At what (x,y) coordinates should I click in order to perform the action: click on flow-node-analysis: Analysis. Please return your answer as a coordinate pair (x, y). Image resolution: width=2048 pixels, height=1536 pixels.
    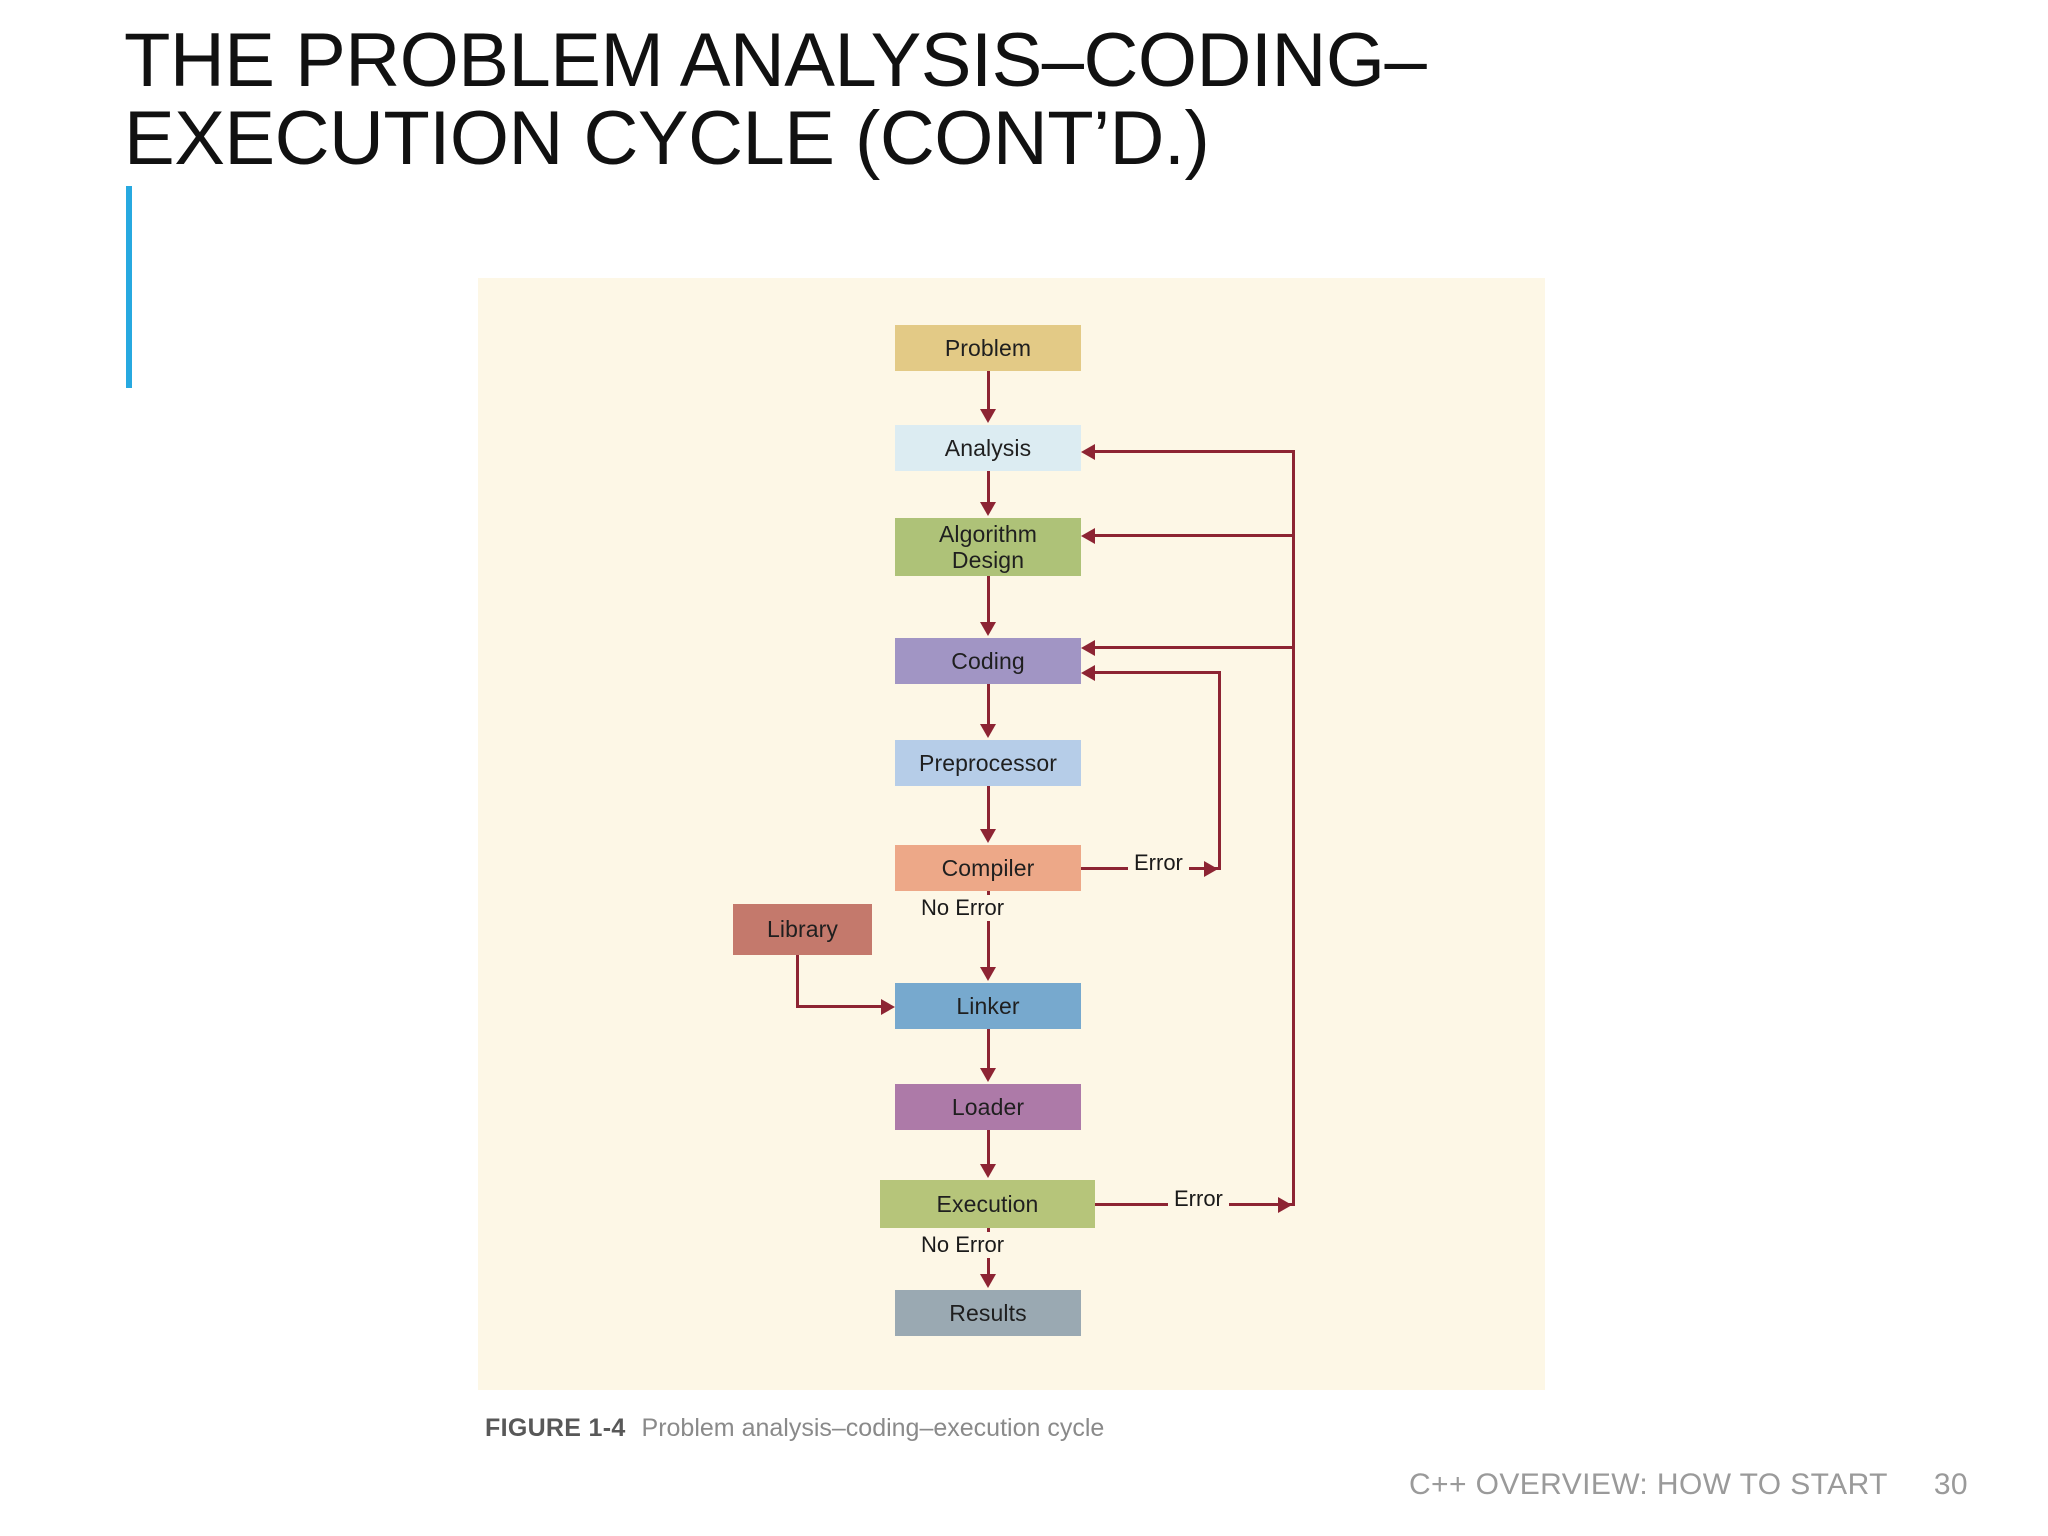
    Looking at the image, I should click on (988, 448).